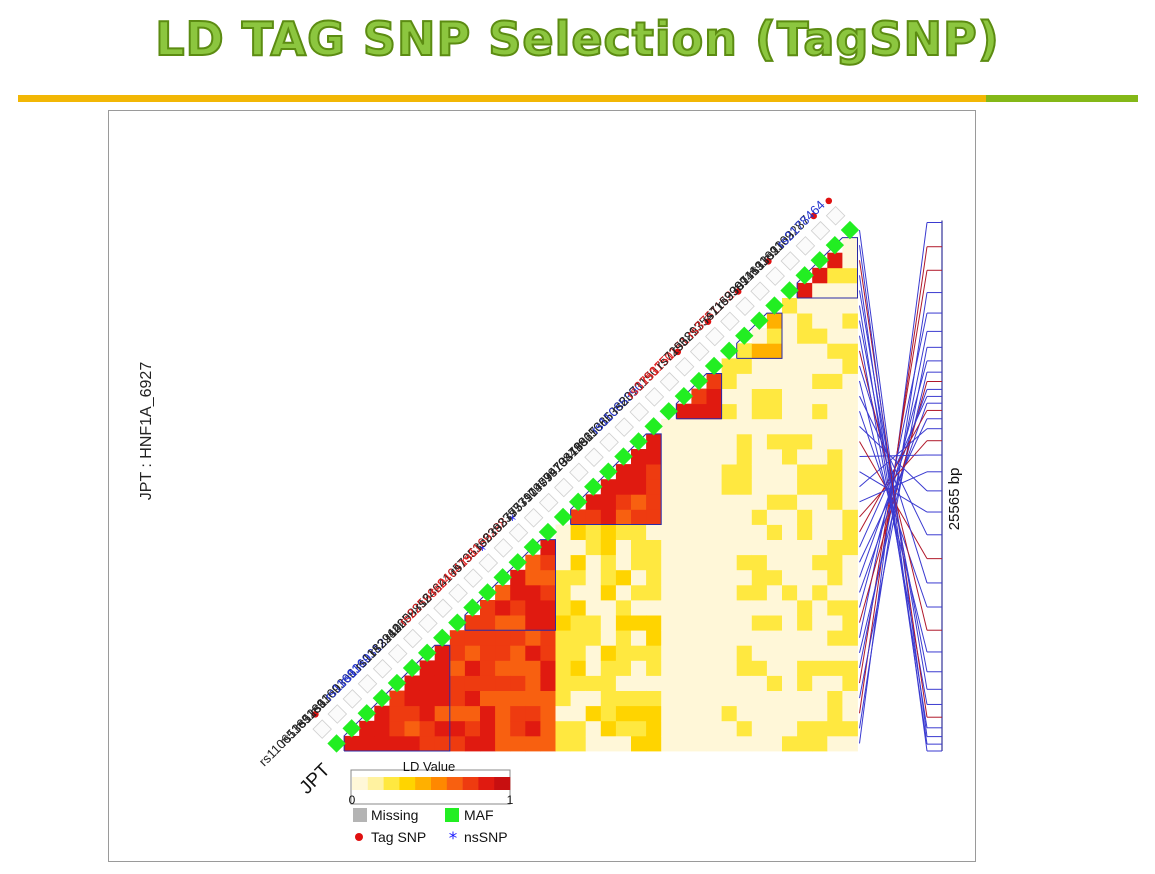  What do you see at coordinates (431, 783) in the screenshot?
I see `ld-color-scale` at bounding box center [431, 783].